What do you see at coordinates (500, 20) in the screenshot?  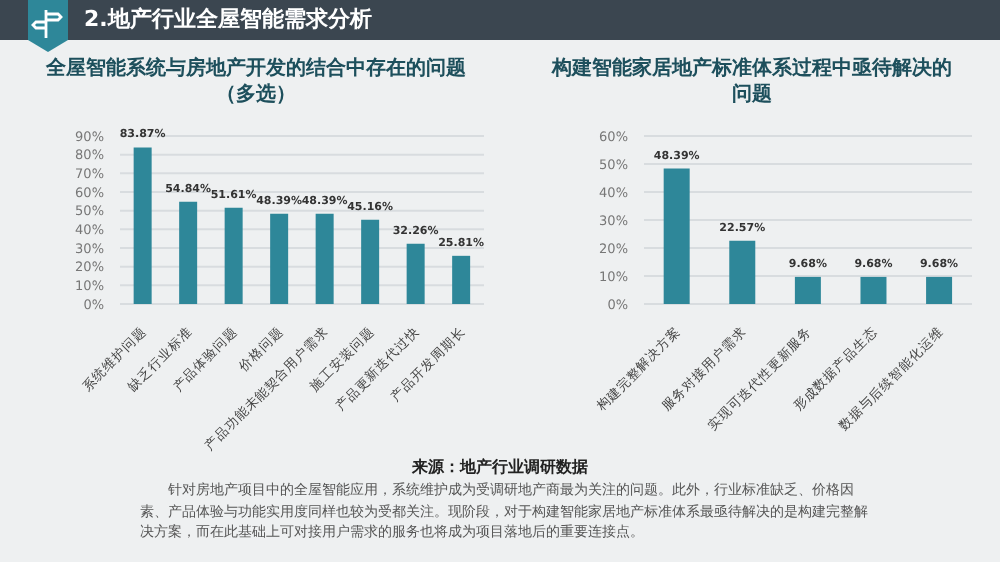 I see `text: 2.地产行业全屋智能需求分析` at bounding box center [500, 20].